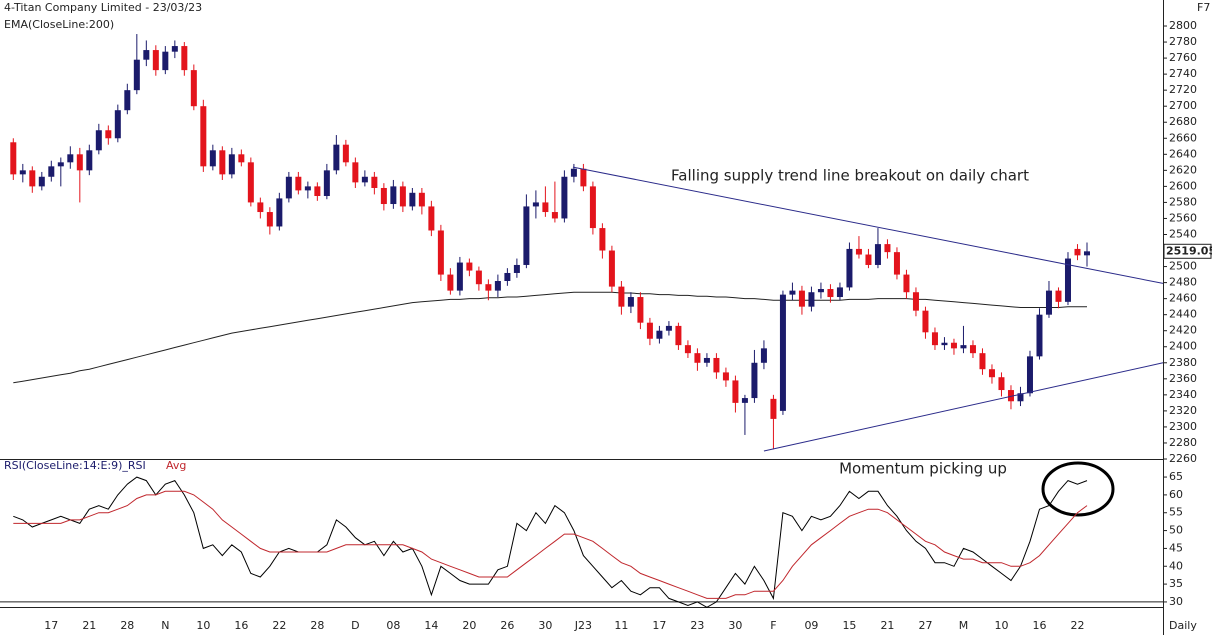 The height and width of the screenshot is (635, 1212). Describe the element at coordinates (697, 625) in the screenshot. I see `x-tick-label: 23` at that location.